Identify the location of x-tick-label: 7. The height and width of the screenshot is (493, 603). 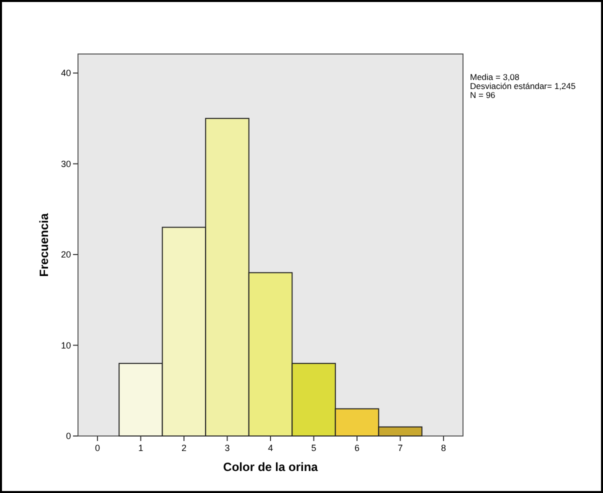
(400, 448).